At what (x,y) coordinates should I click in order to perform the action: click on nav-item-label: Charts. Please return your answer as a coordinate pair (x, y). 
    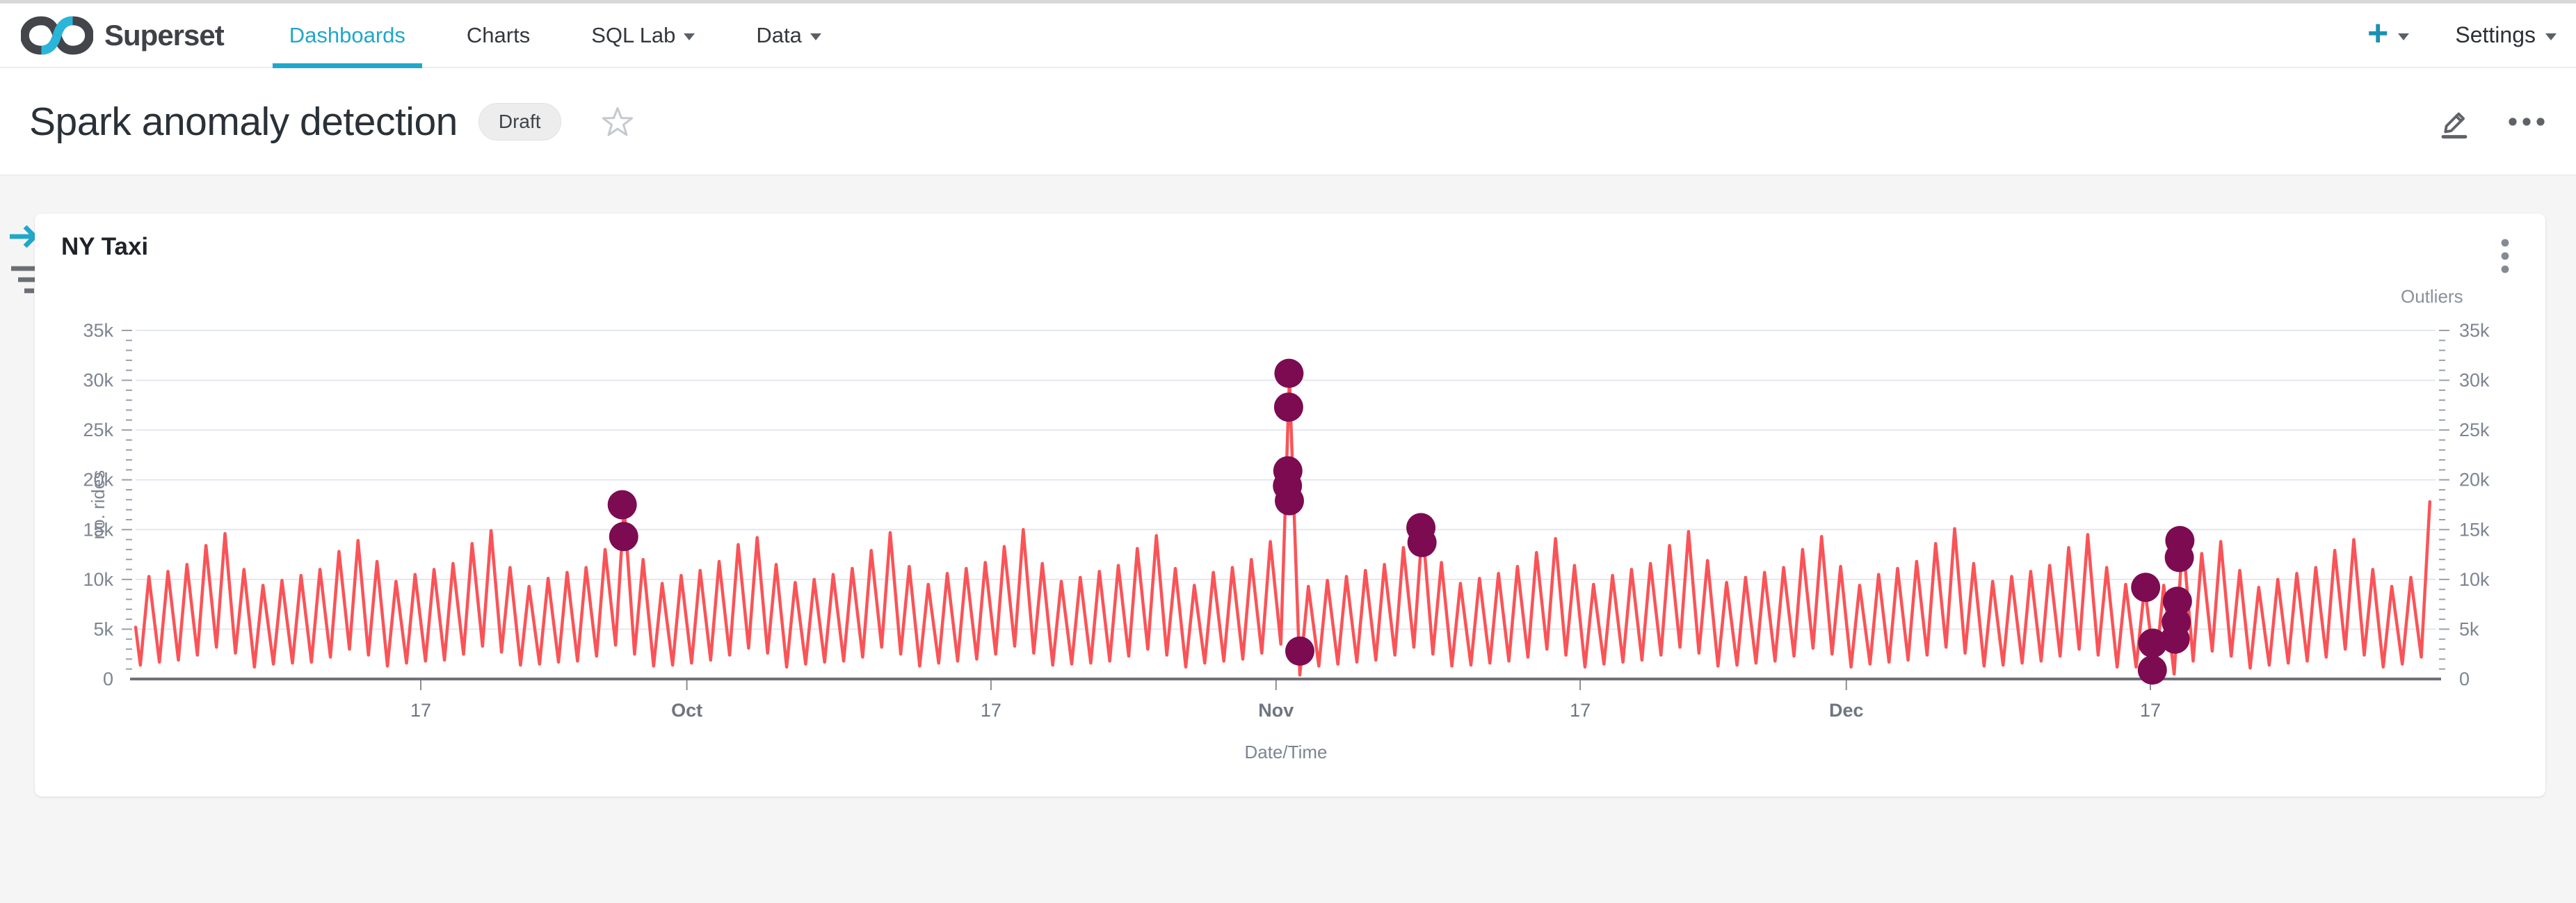
    Looking at the image, I should click on (499, 34).